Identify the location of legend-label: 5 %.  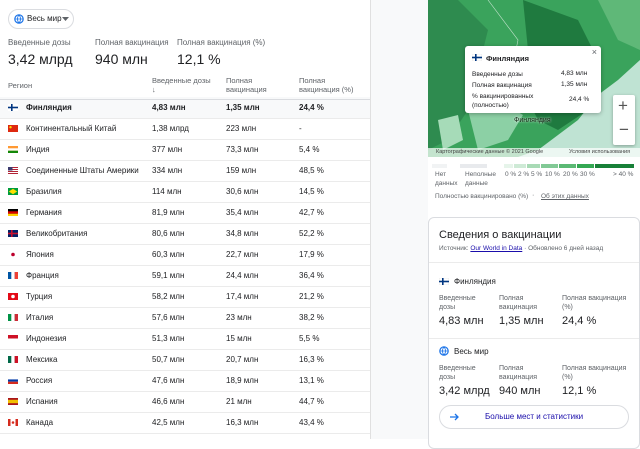
(537, 174).